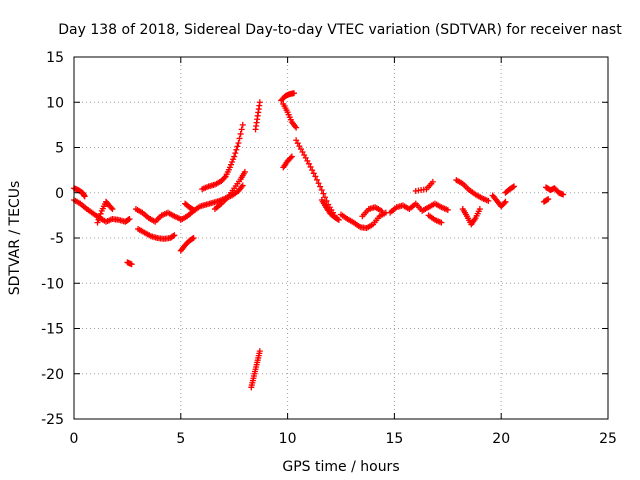 The height and width of the screenshot is (480, 640). Describe the element at coordinates (180, 439) in the screenshot. I see `x-tick-label: 5` at that location.